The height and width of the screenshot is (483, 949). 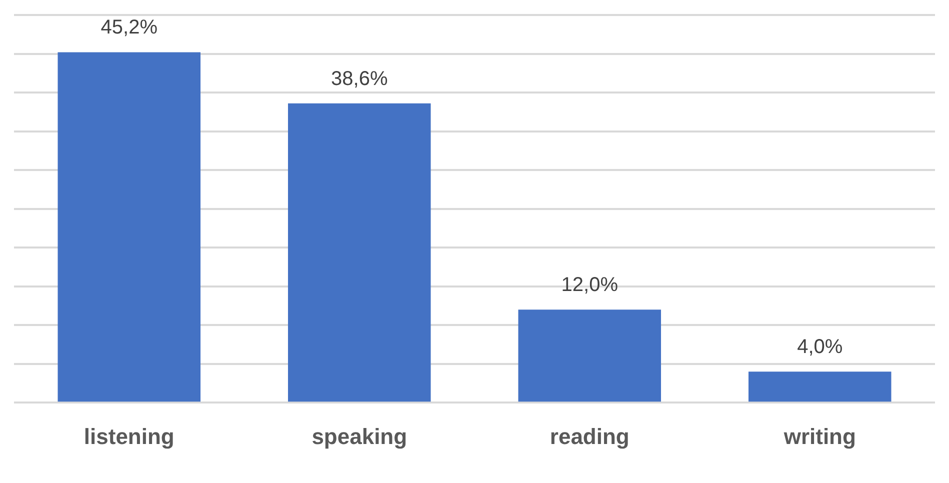 What do you see at coordinates (820, 347) in the screenshot?
I see `data-label: 4,0%` at bounding box center [820, 347].